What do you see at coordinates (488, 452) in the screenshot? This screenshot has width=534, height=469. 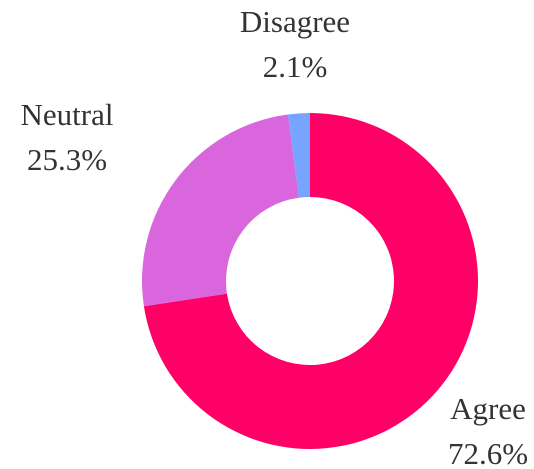 I see `slice-value-label: 72.6%` at bounding box center [488, 452].